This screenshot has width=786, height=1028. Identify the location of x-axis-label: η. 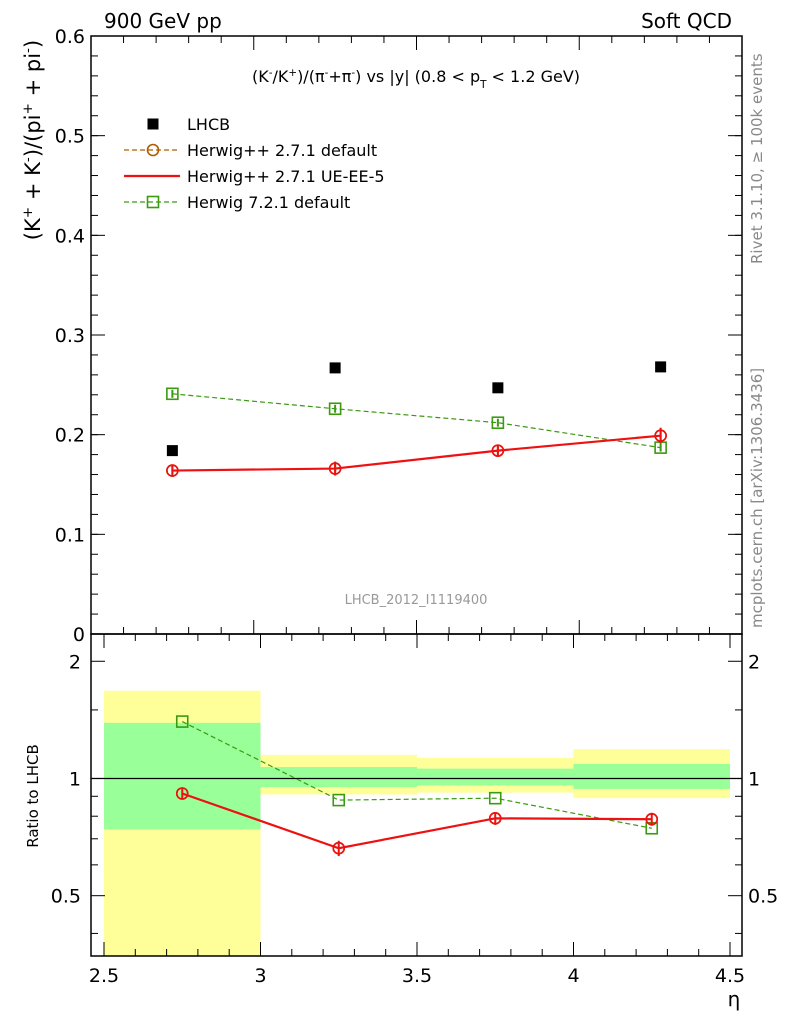
(734, 999).